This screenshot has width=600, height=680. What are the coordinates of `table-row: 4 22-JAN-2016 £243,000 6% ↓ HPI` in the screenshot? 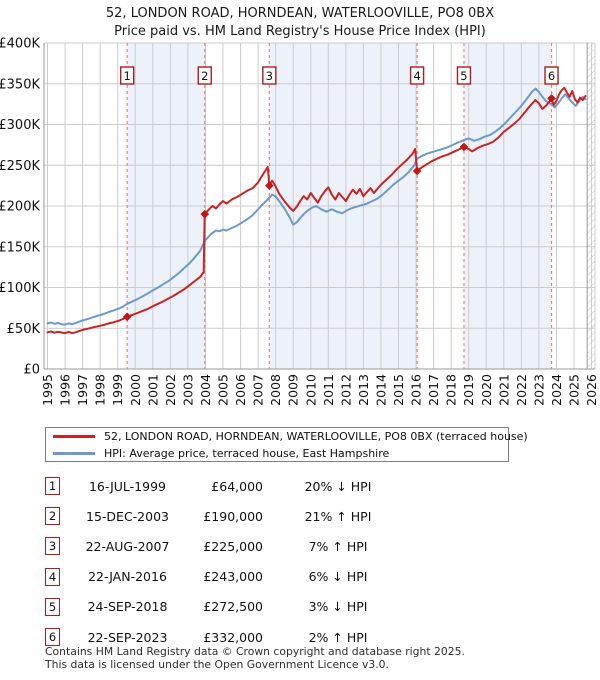 It's located at (235, 577).